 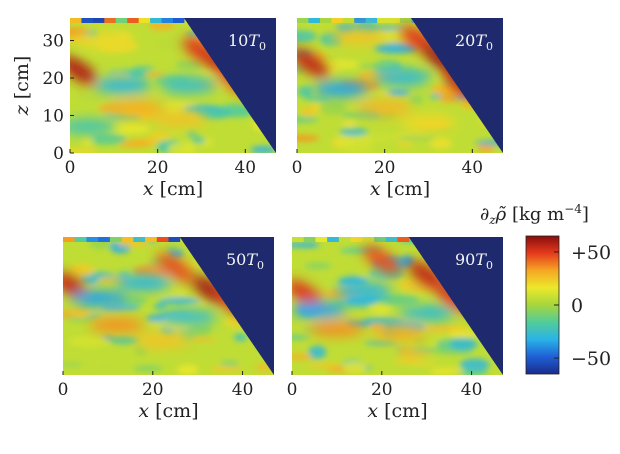 I want to click on y-tick-label: 0, so click(x=58, y=154).